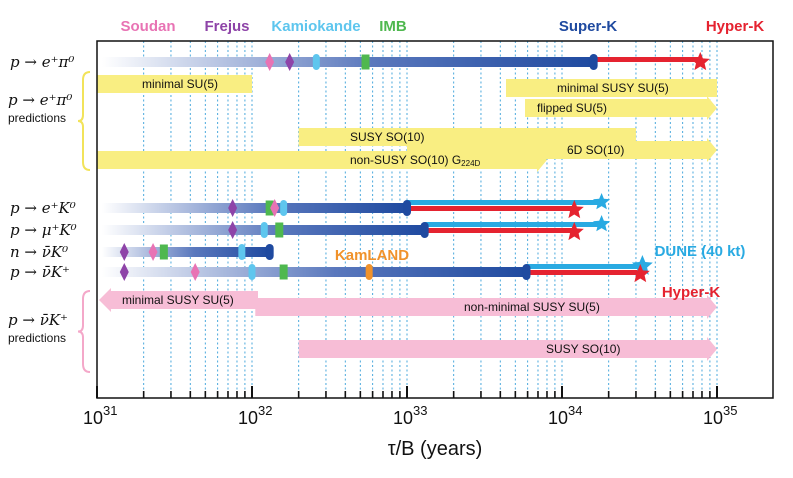  Describe the element at coordinates (37, 338) in the screenshot. I see `prediction-group-sublabel-1: predictions` at that location.